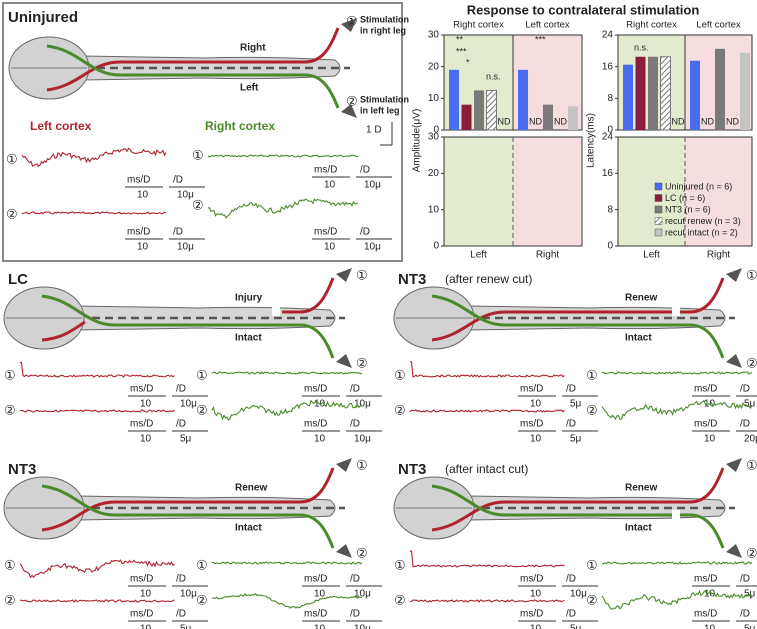 This screenshot has height=629, width=757. What do you see at coordinates (251, 488) in the screenshot?
I see `cord-label: Renew` at bounding box center [251, 488].